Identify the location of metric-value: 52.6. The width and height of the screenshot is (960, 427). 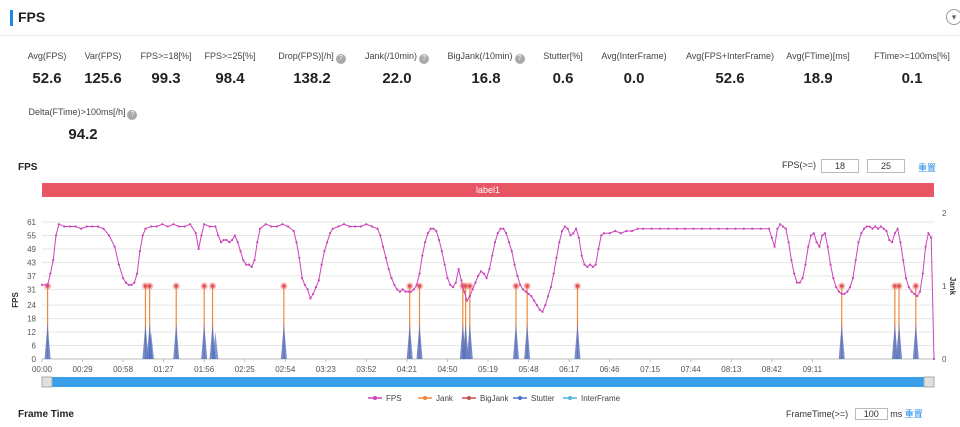
(47, 78).